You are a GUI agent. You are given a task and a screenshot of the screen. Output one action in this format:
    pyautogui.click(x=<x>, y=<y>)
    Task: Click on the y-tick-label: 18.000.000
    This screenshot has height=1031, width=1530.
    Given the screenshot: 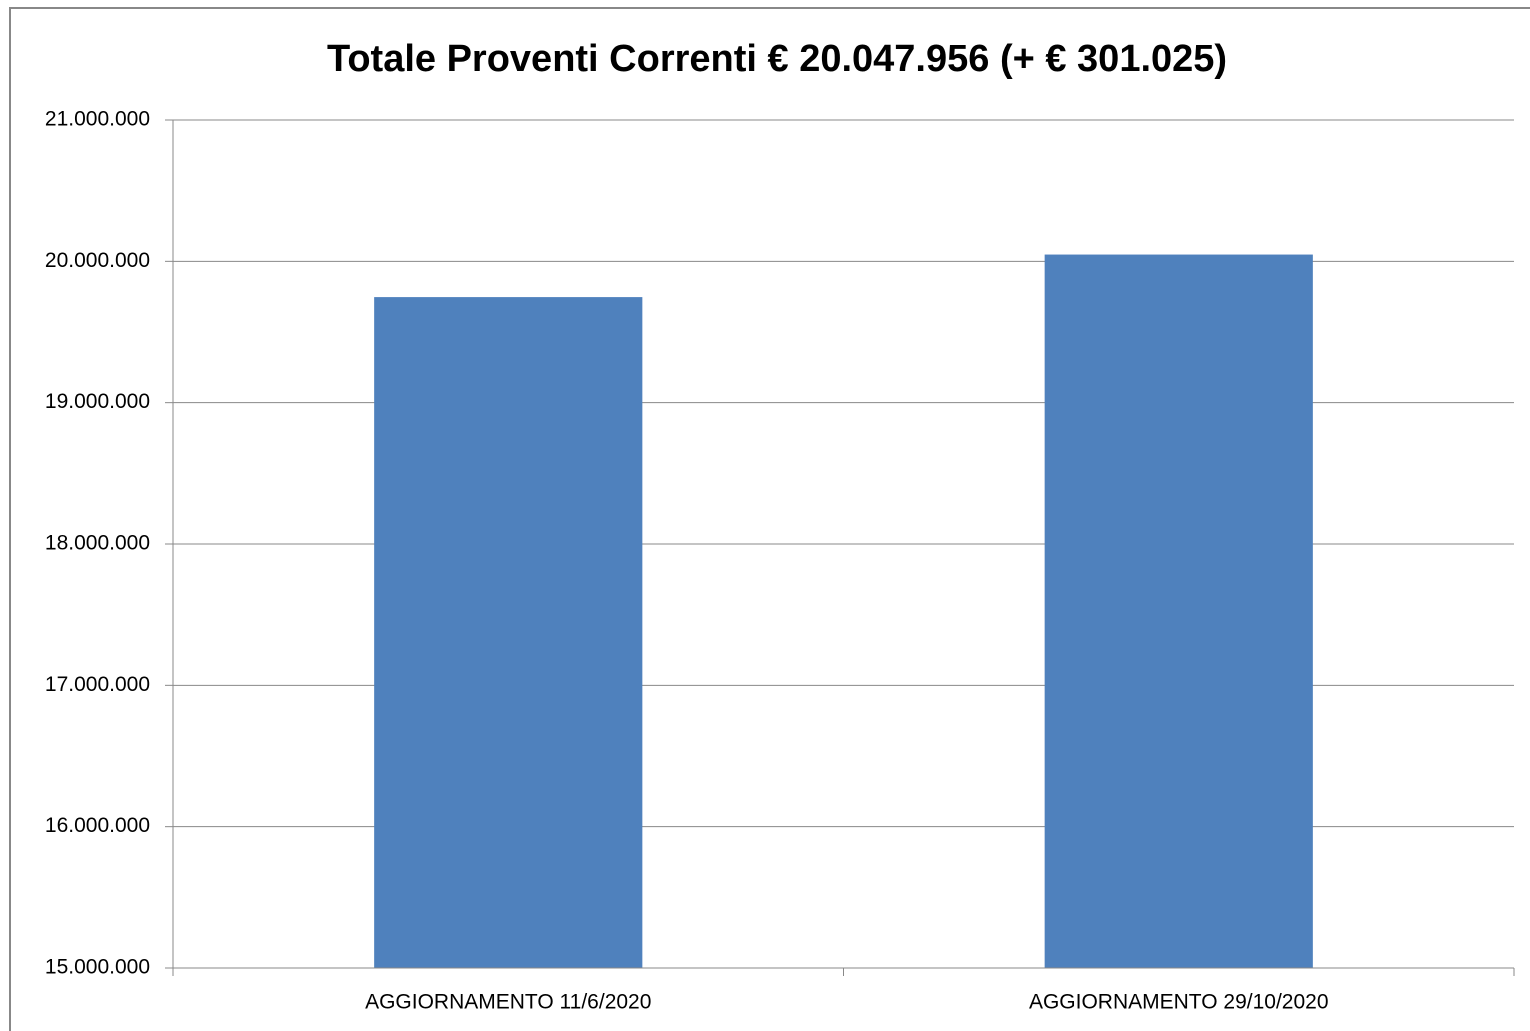 What is the action you would take?
    pyautogui.click(x=97, y=543)
    